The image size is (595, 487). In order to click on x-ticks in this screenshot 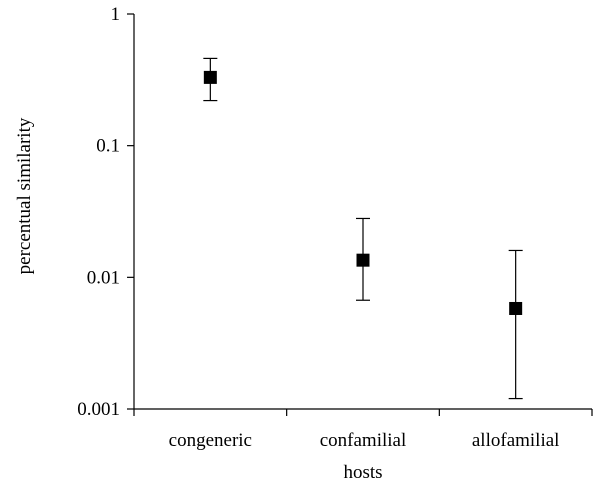, I will do `click(363, 412)`.